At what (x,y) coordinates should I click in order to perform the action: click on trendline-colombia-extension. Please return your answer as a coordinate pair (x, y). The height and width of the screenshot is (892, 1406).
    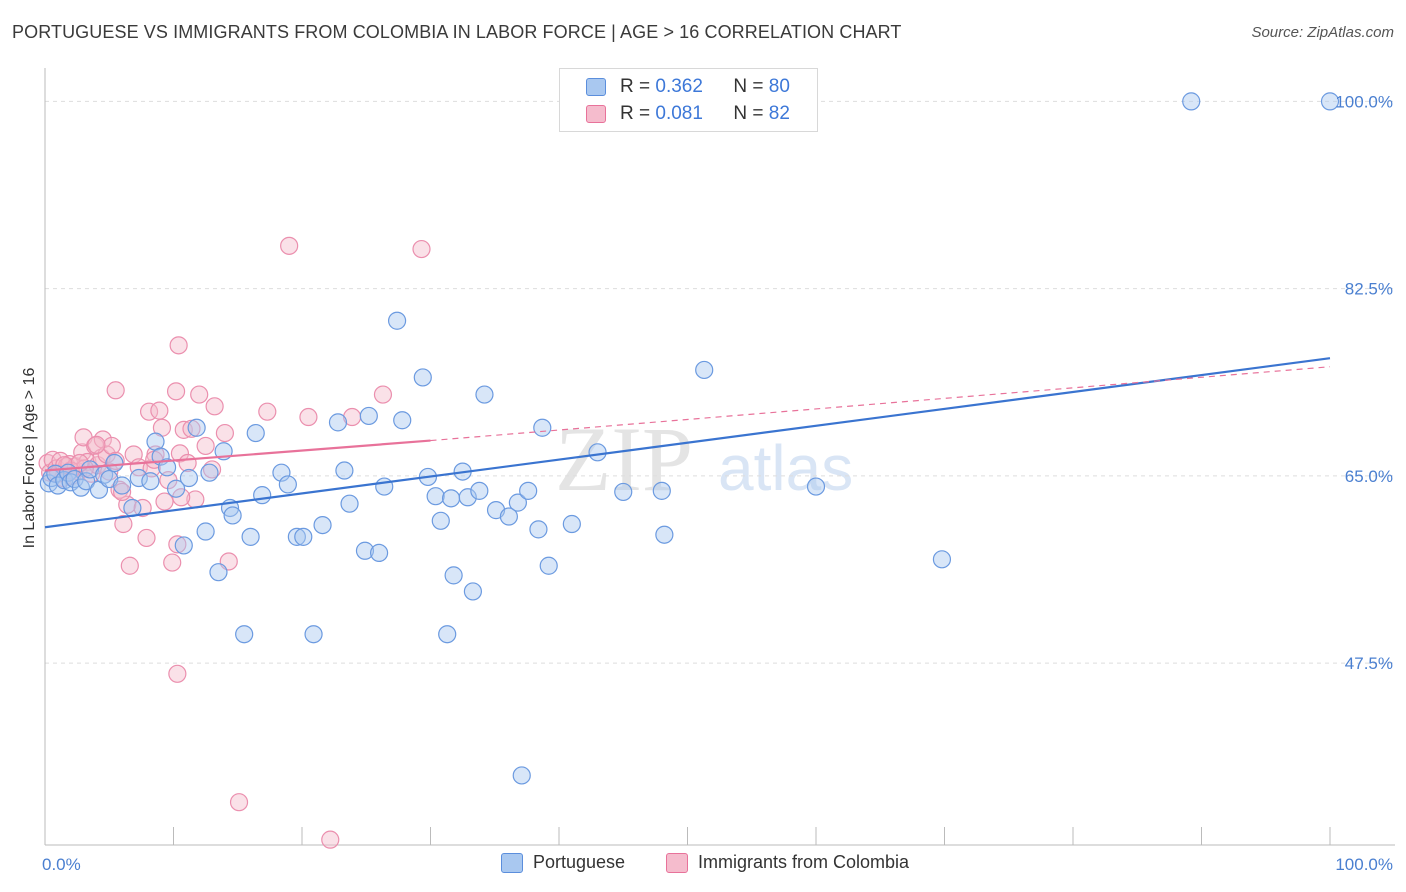
    Looking at the image, I should click on (880, 404).